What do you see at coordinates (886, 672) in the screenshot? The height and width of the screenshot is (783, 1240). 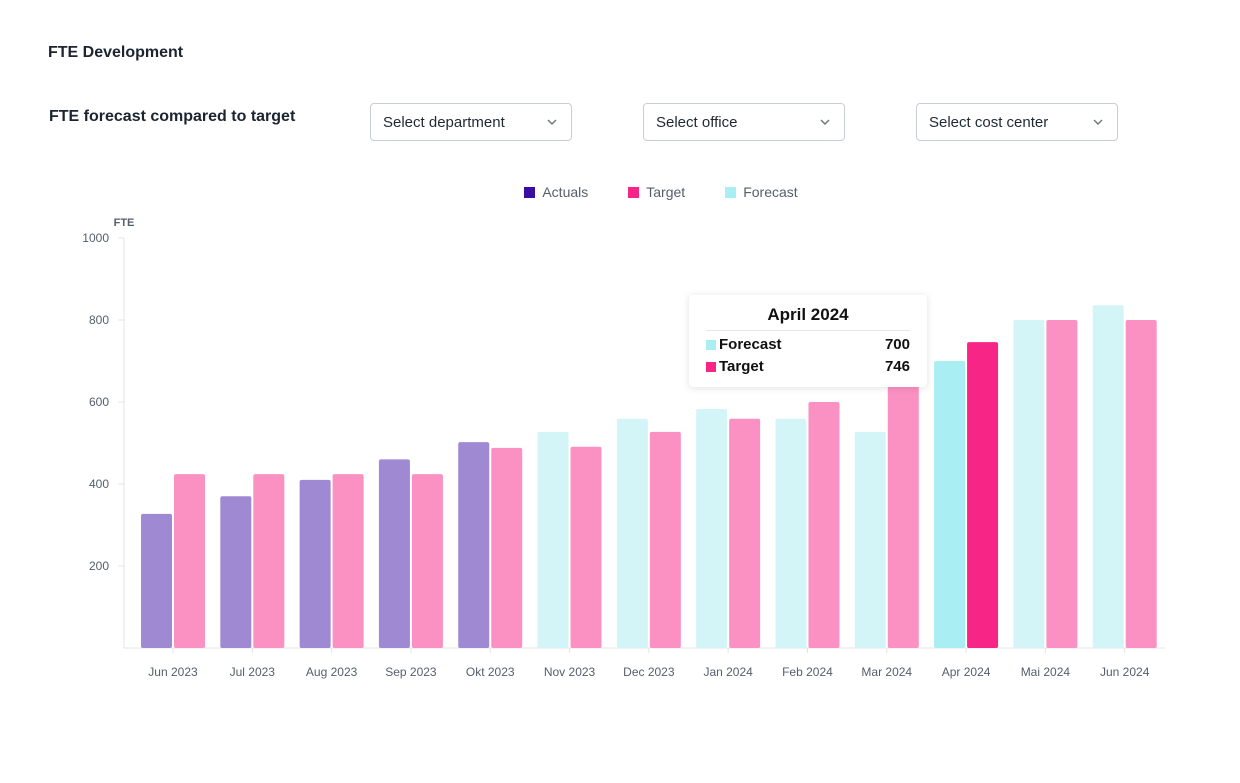 I see `x-tick-label: Mar 2024` at bounding box center [886, 672].